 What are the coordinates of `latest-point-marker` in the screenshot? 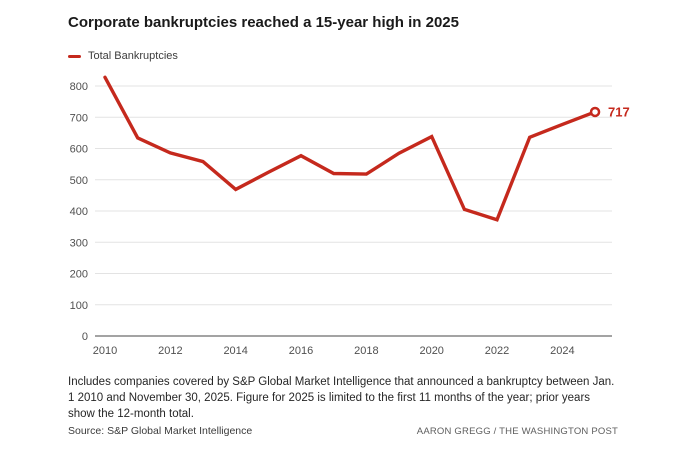 It's located at (595, 112).